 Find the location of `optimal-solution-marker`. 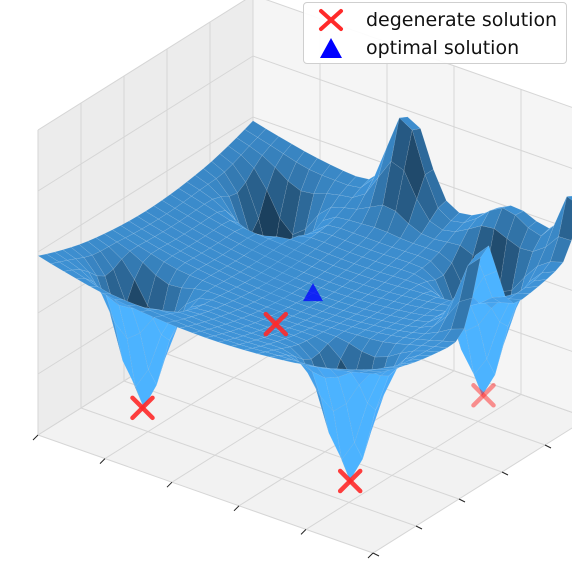

optimal-solution-marker is located at coordinates (313, 292).